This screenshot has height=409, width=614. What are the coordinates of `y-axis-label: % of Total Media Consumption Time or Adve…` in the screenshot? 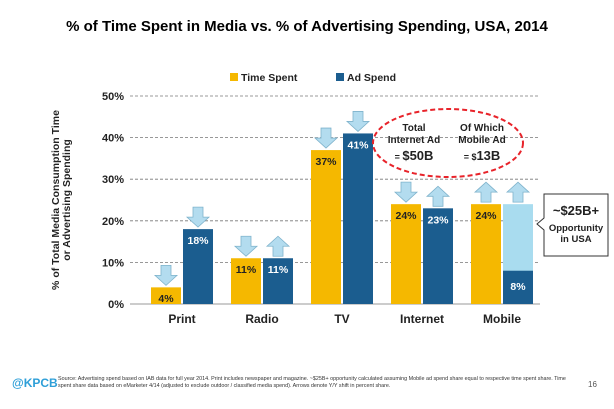 It's located at (61, 200).